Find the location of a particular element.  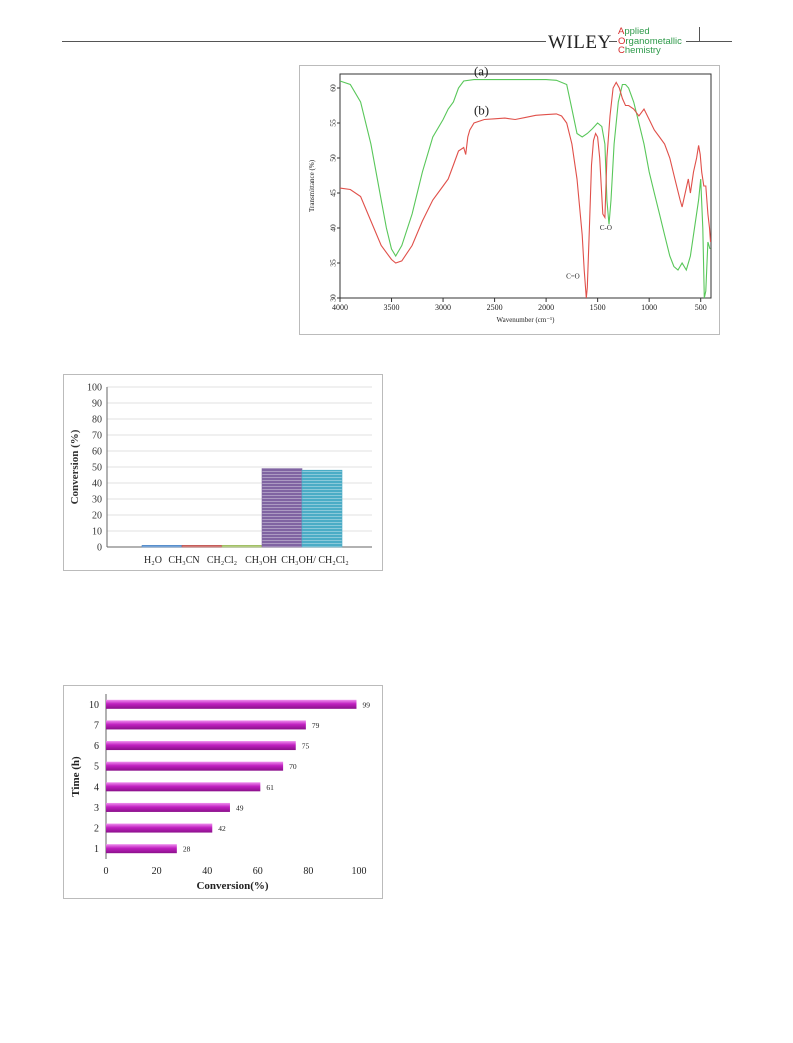

time-bar-value-label-4h: 61 is located at coordinates (270, 787).